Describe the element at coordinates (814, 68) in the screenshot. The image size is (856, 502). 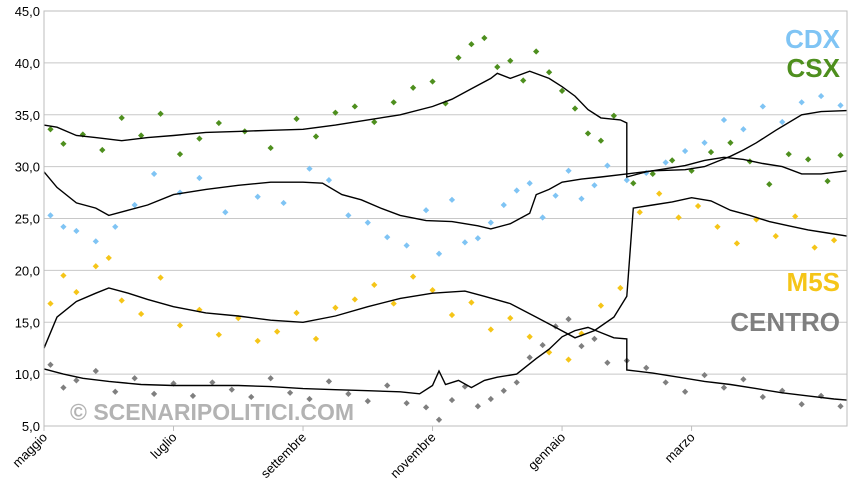
I see `series-label-csx: CSX` at that location.